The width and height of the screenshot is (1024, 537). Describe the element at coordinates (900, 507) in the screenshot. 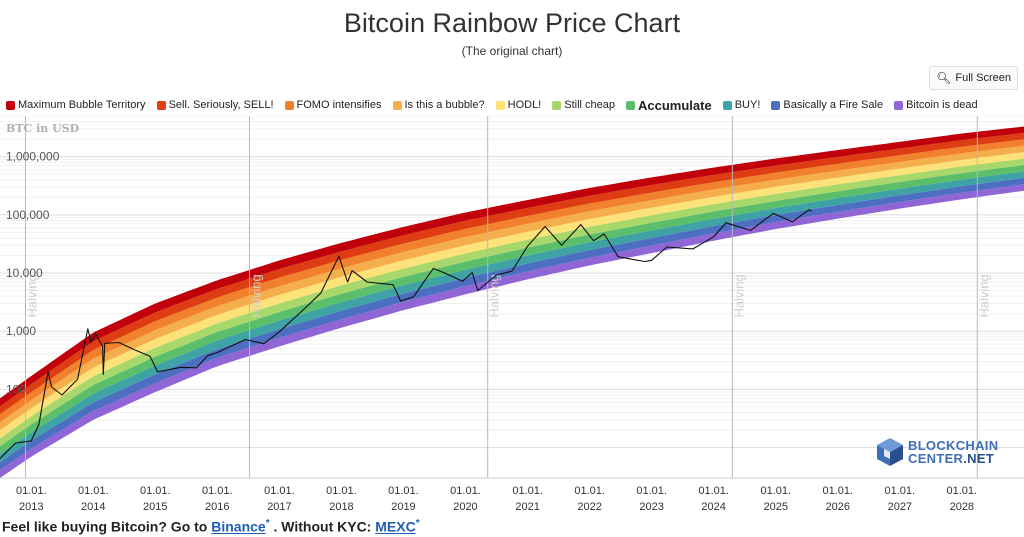

I see `x-tick-year: 2027` at that location.